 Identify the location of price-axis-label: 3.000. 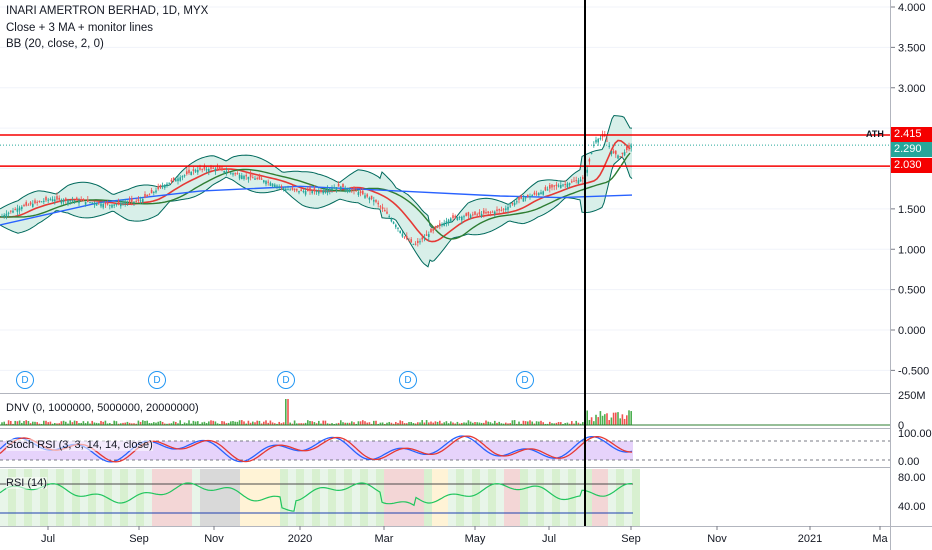
(912, 89).